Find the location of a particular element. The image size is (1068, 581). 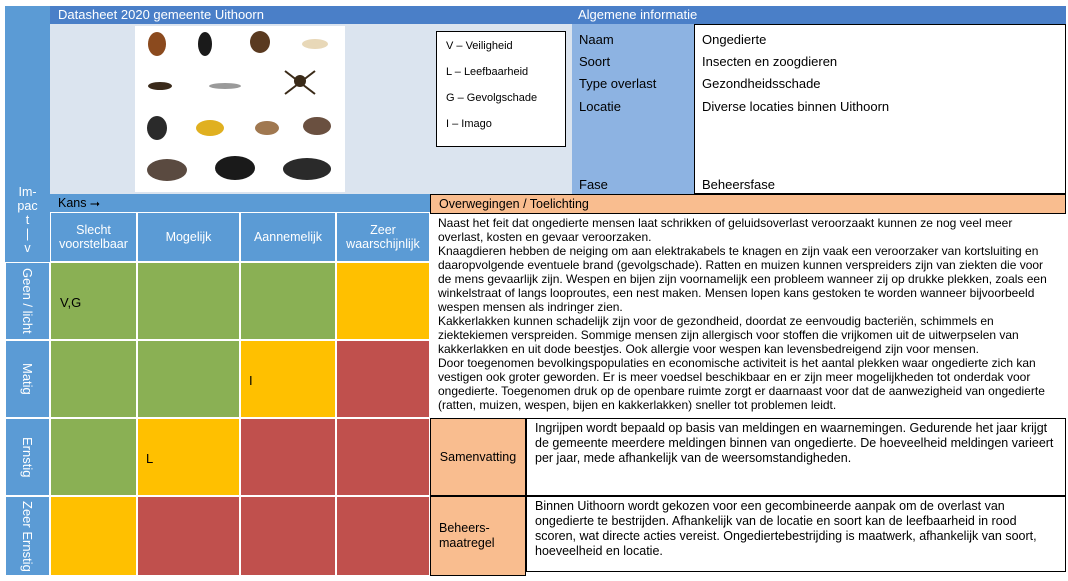

legend-item: I – Imago is located at coordinates (469, 124).